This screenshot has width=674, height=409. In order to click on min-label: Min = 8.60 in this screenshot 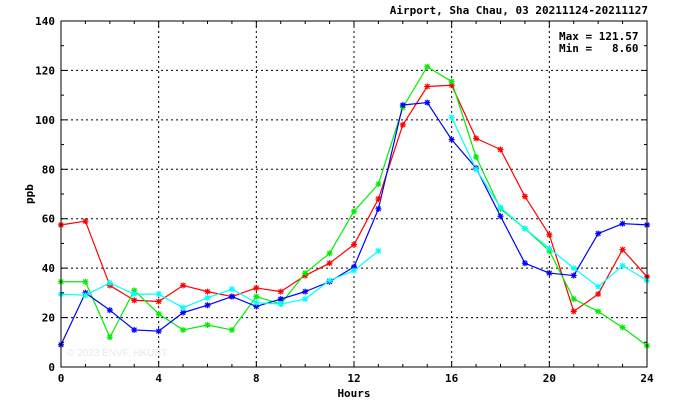, I will do `click(598, 48)`.